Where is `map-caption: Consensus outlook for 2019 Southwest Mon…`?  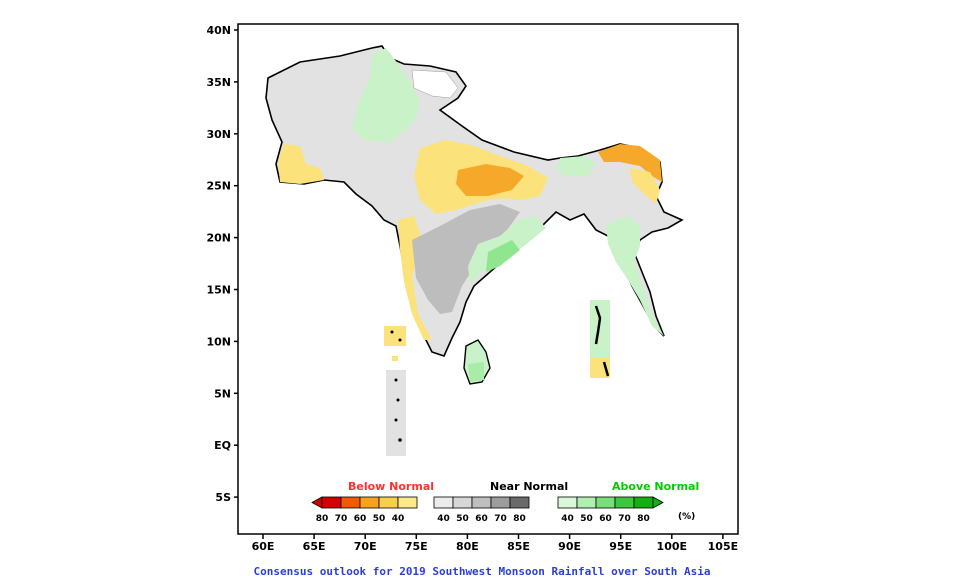 map-caption: Consensus outlook for 2019 Southwest Mon… is located at coordinates (482, 571).